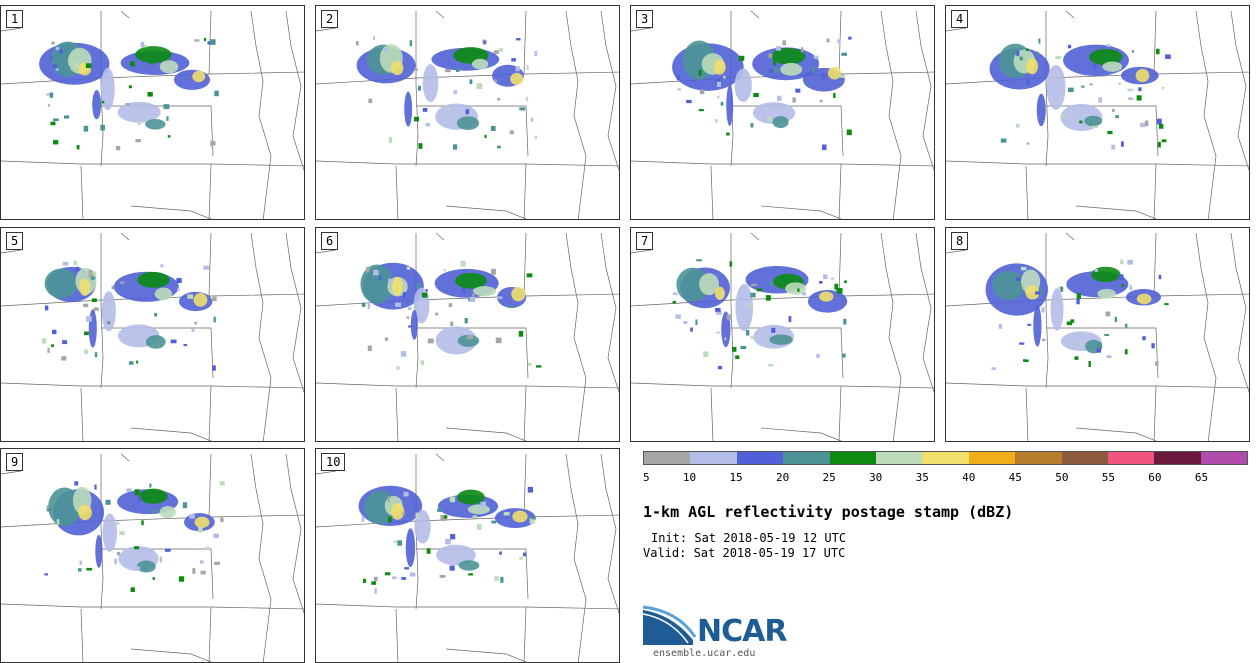  I want to click on ensemble-member-panel: 5, so click(152, 334).